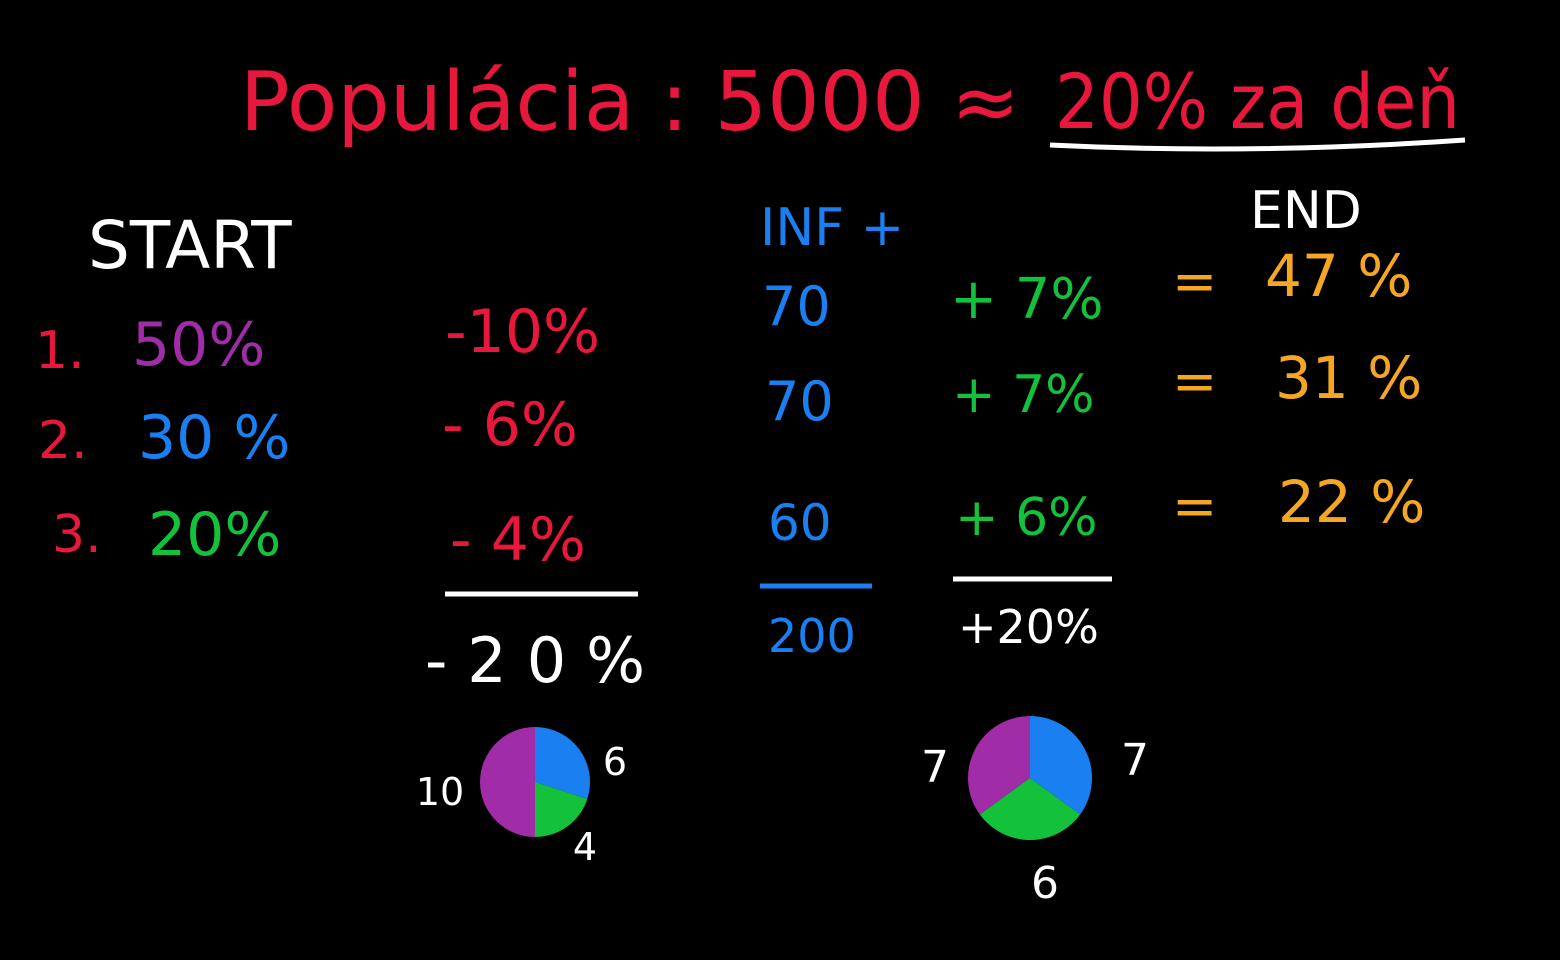 The width and height of the screenshot is (1560, 960). I want to click on start-header: START, so click(190, 245).